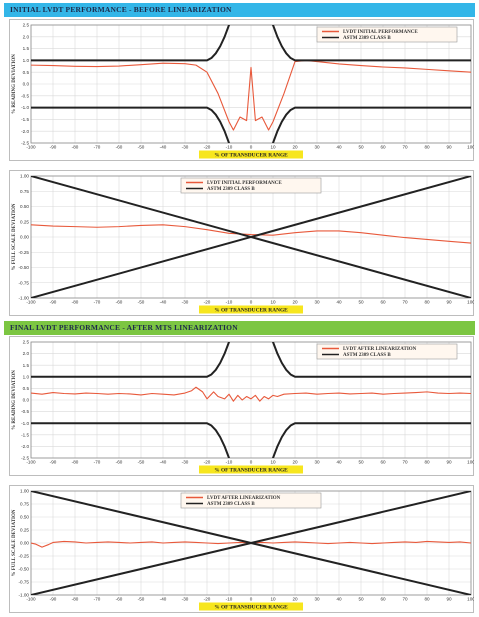  I want to click on x-tick-label: -20, so click(207, 462).